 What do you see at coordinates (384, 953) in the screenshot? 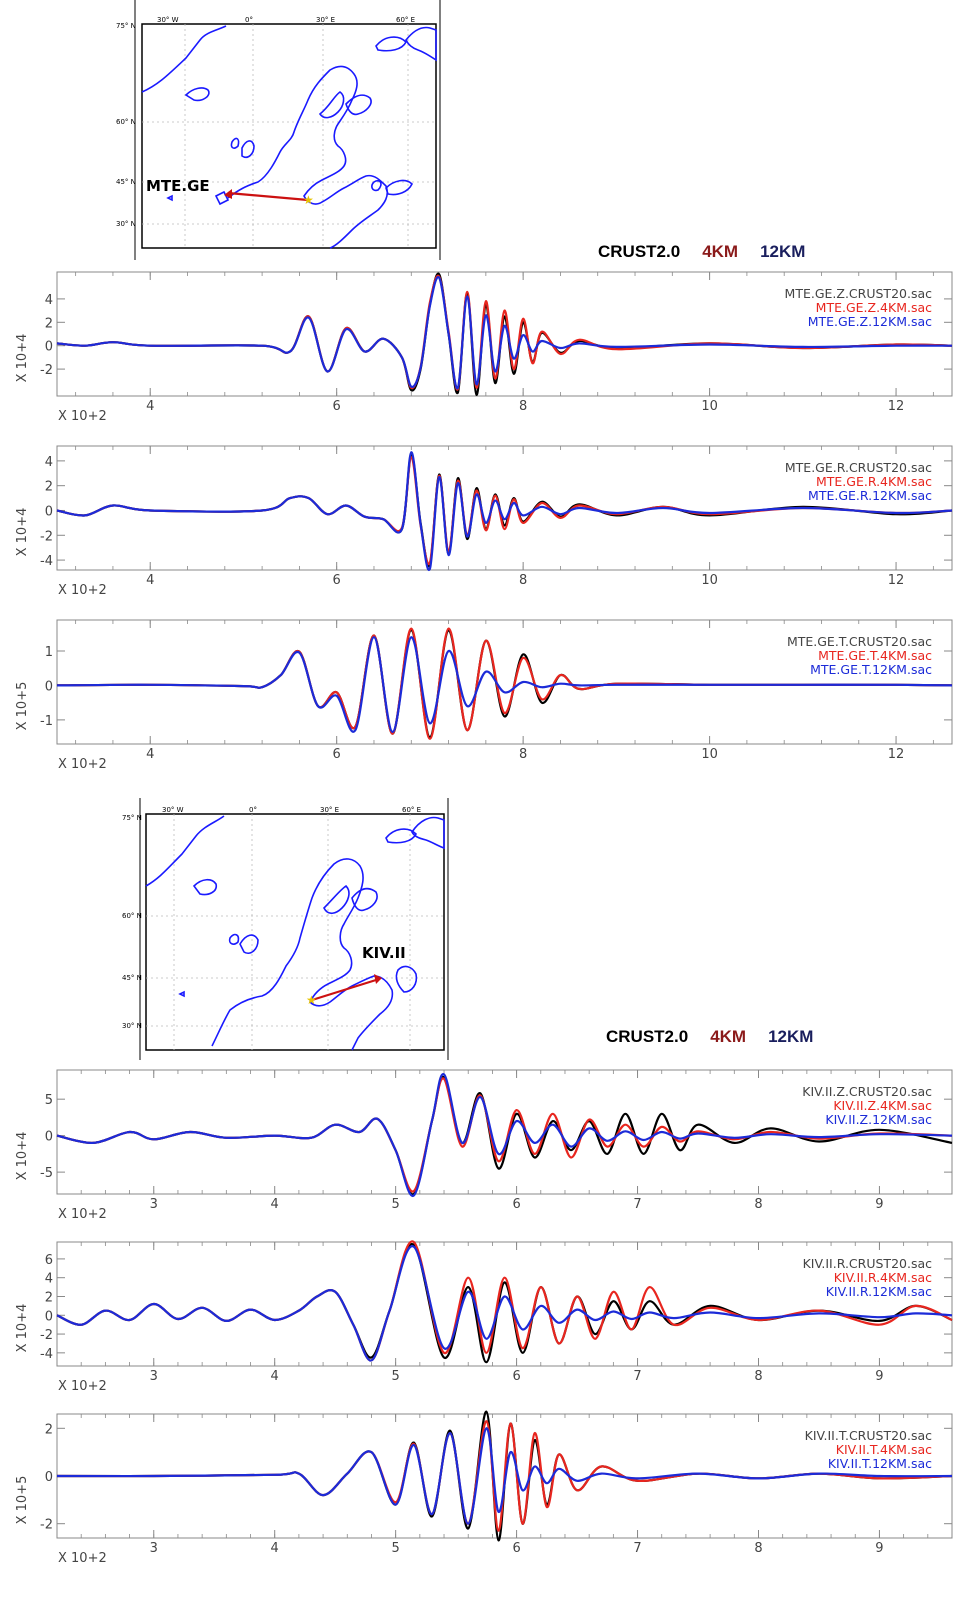
I see `station-label: KIV.II` at bounding box center [384, 953].